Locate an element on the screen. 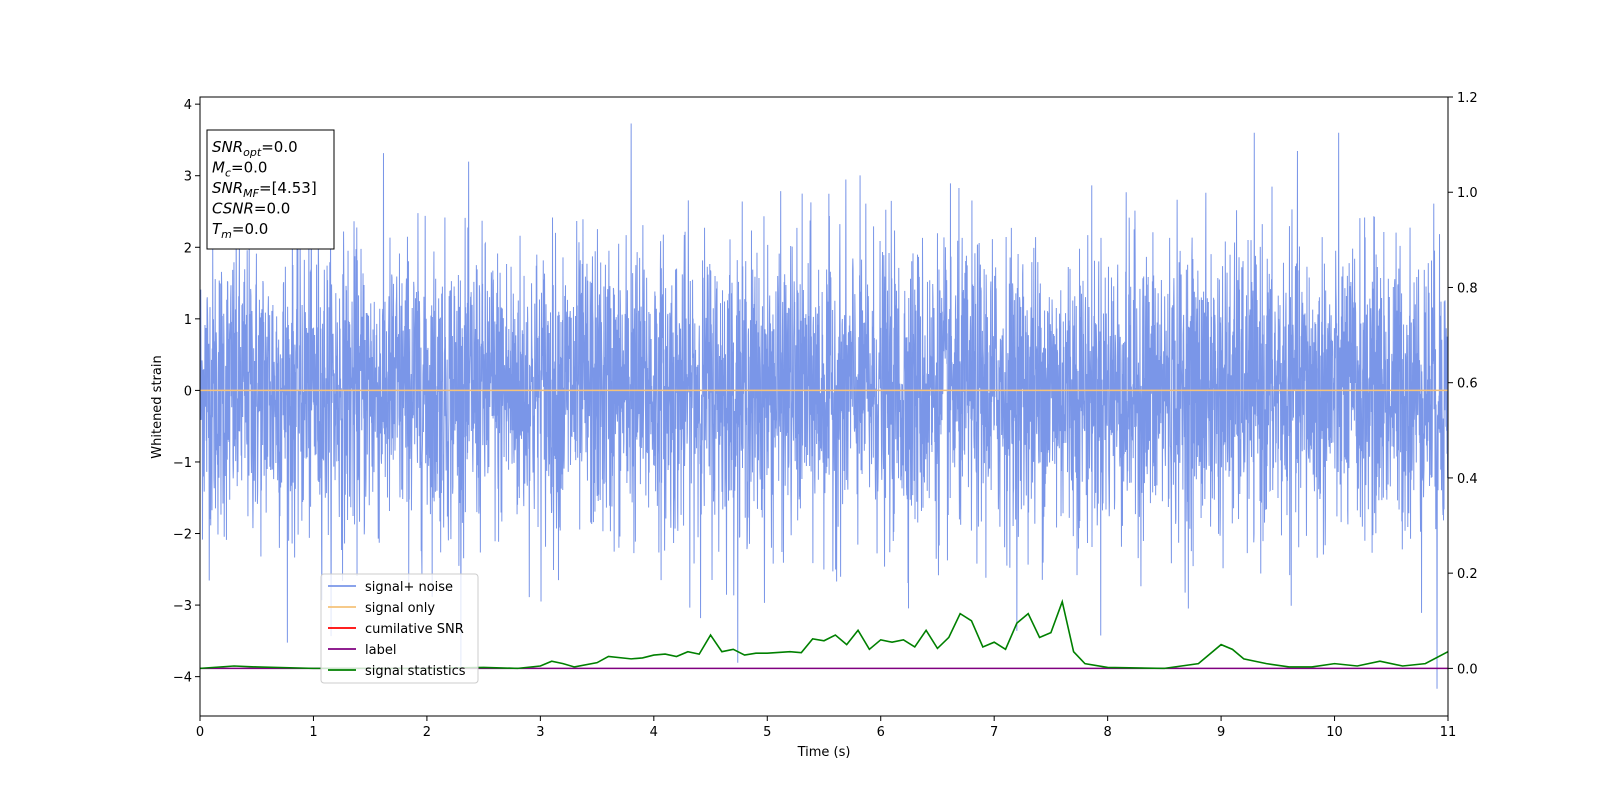 The image size is (1600, 800). legend-label: label is located at coordinates (380, 650).